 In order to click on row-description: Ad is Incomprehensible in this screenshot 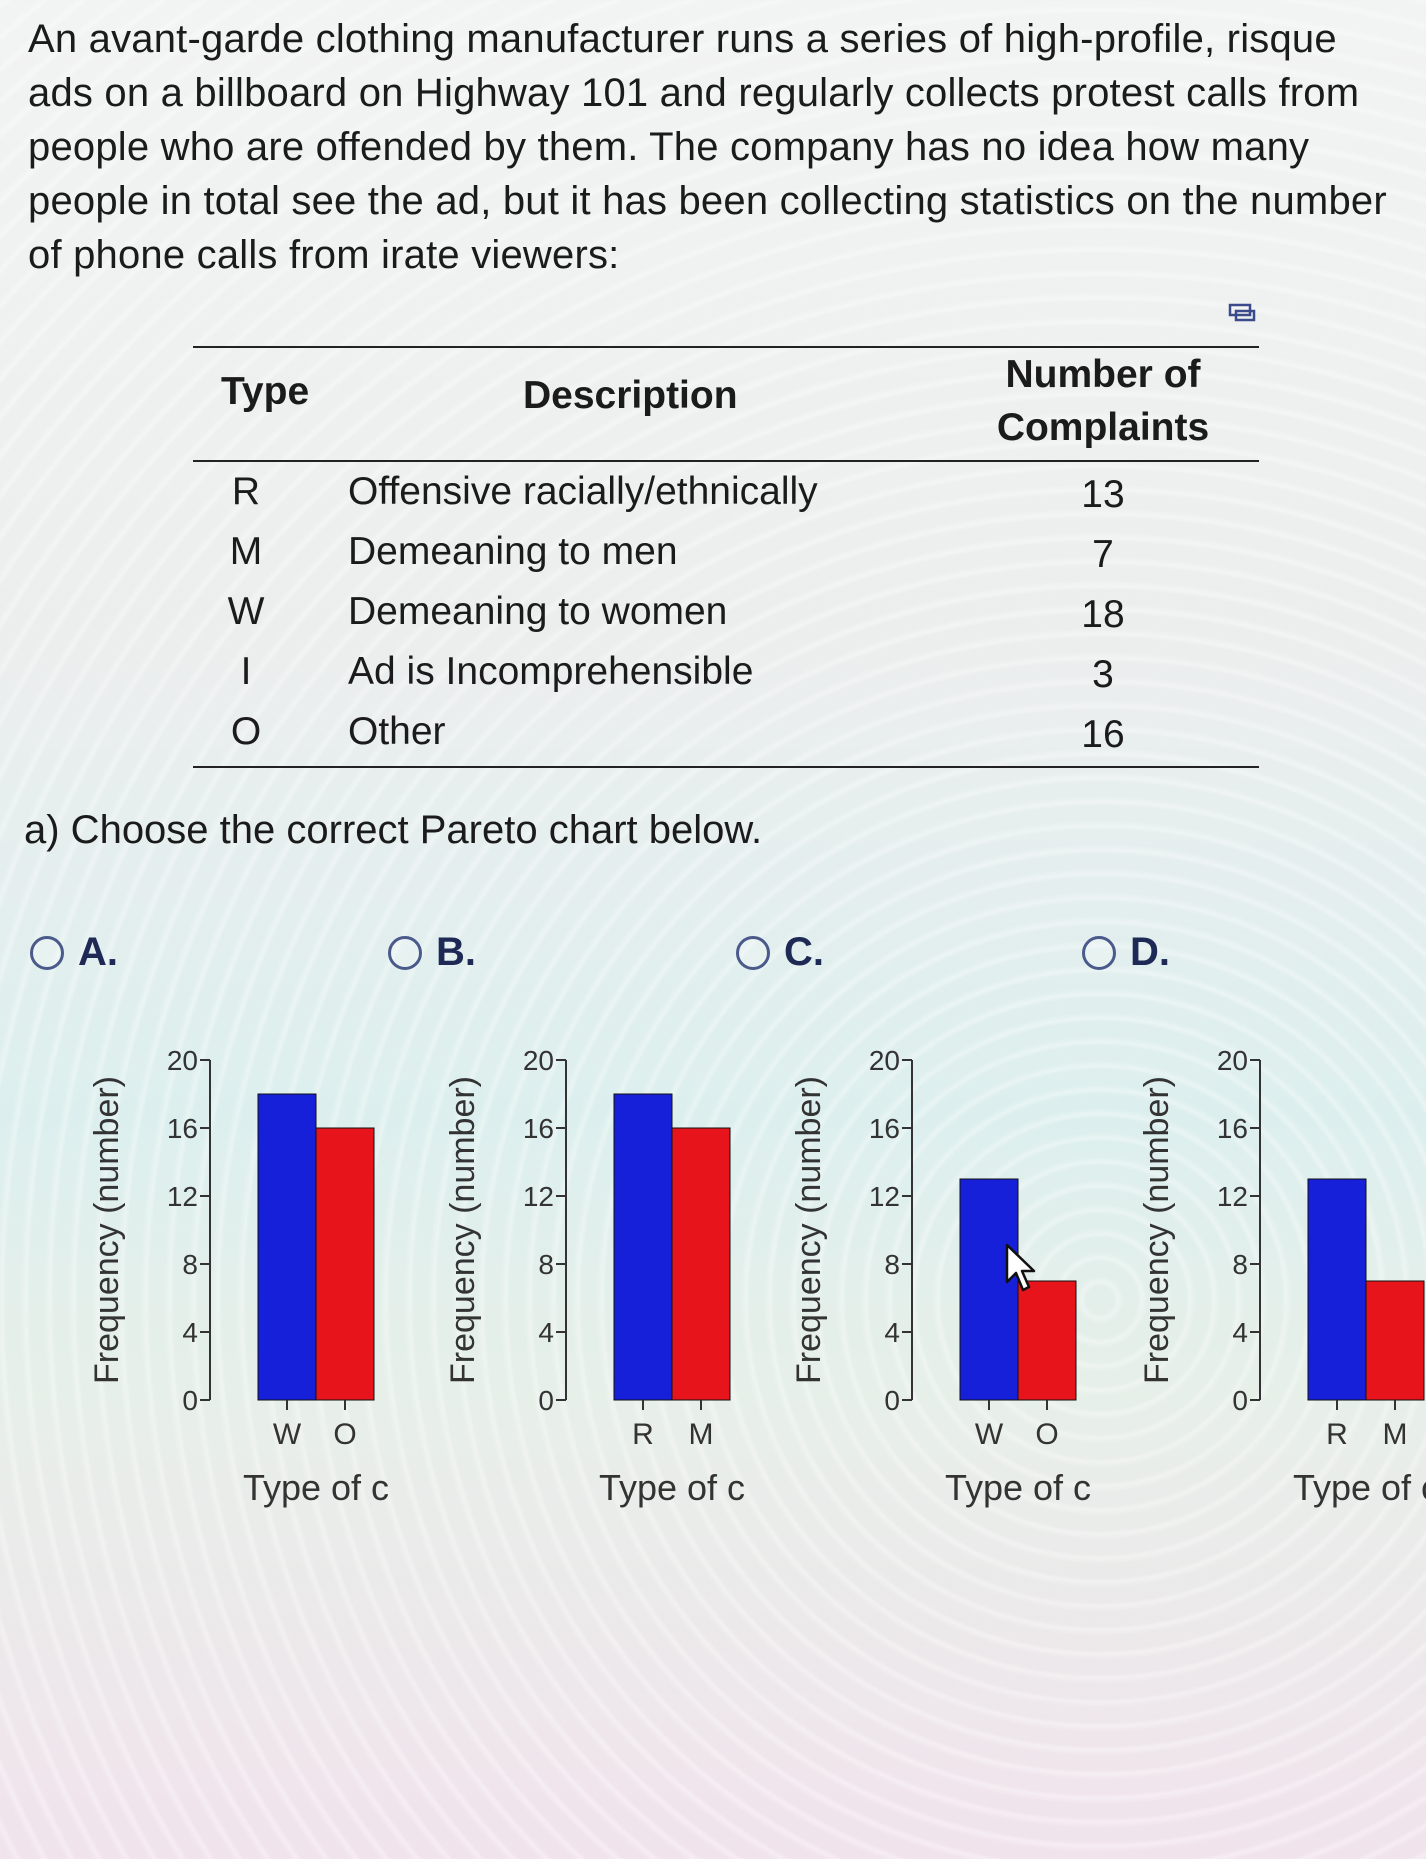, I will do `click(551, 671)`.